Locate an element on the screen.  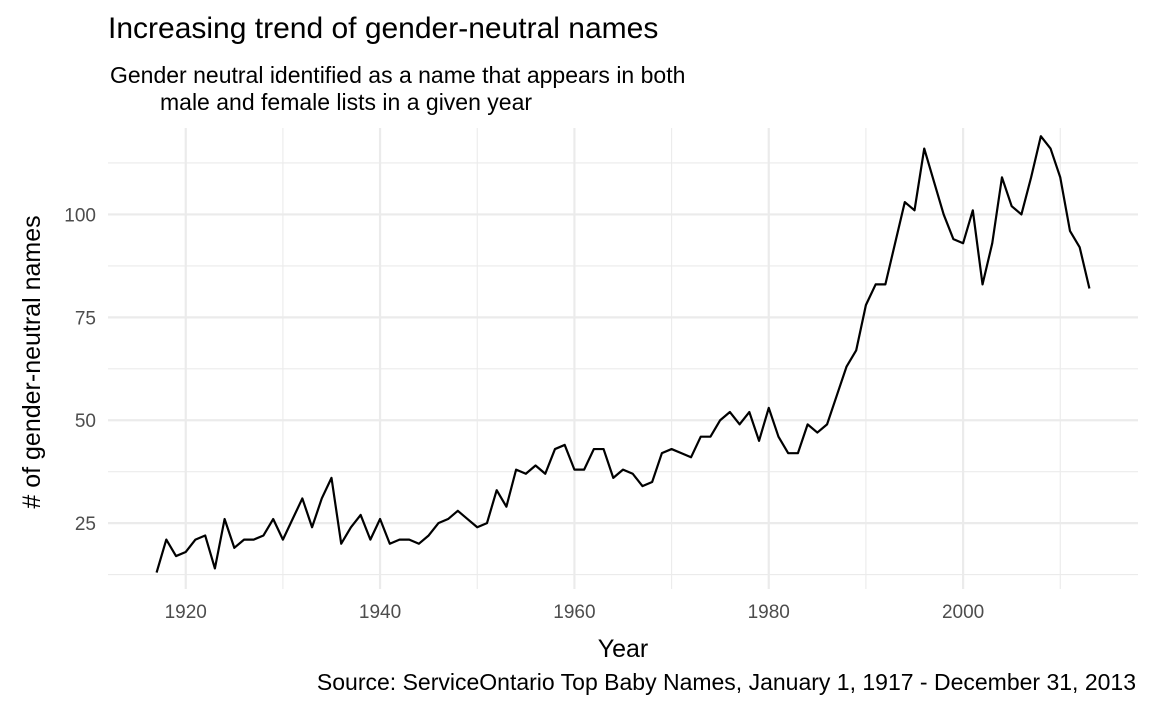
chart-subtitle-line-2: male and female lists in a given year is located at coordinates (346, 102).